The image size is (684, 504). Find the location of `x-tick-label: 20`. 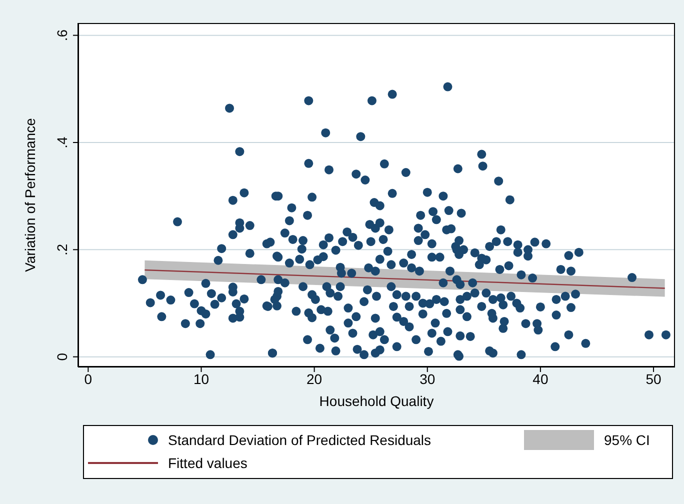

x-tick-label: 20 is located at coordinates (314, 378).